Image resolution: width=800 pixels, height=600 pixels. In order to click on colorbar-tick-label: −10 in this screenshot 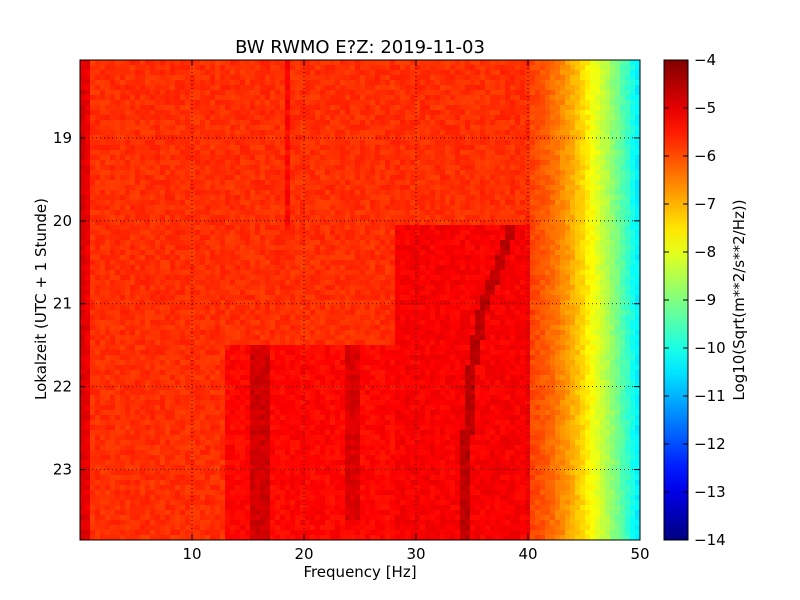, I will do `click(710, 348)`.